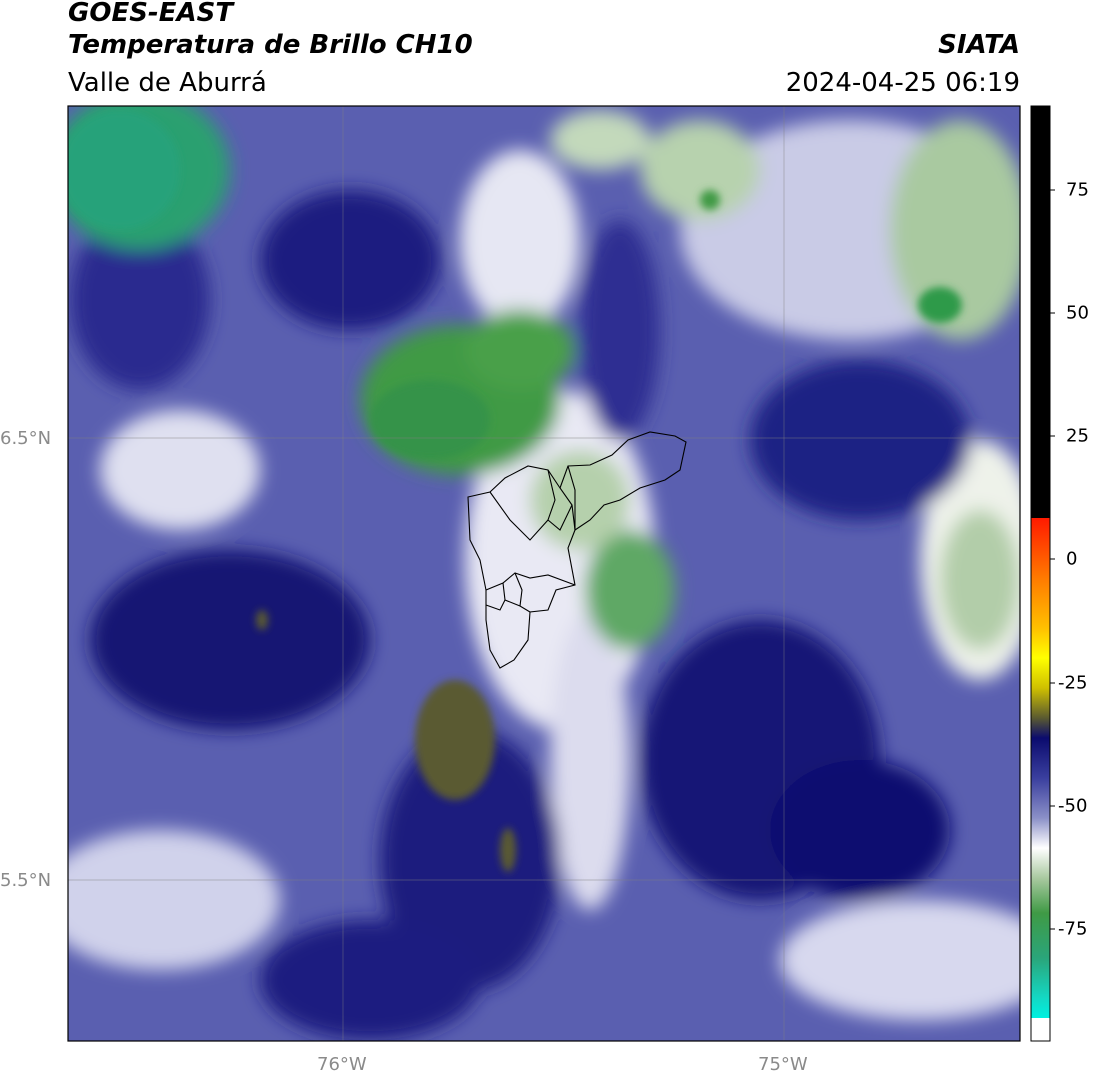 This screenshot has width=1094, height=1078. I want to click on channel-title: Temperatura de Brillo CH10, so click(270, 45).